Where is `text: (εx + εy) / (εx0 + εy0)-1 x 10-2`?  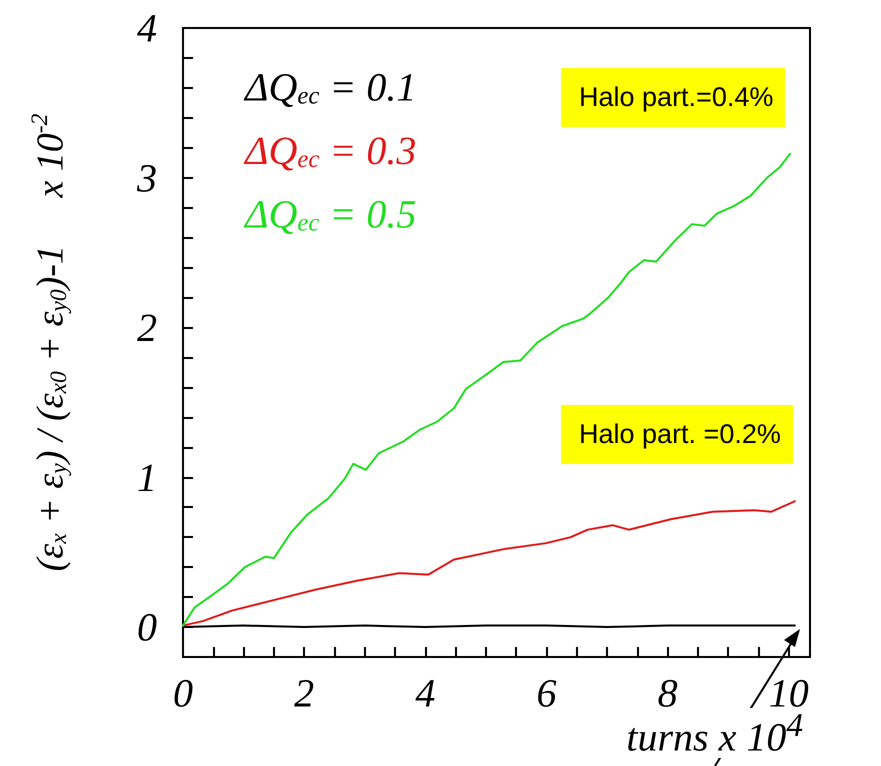 text: (εx + εy) / (εx0 + εy0)-1 x 10-2 is located at coordinates (49, 343).